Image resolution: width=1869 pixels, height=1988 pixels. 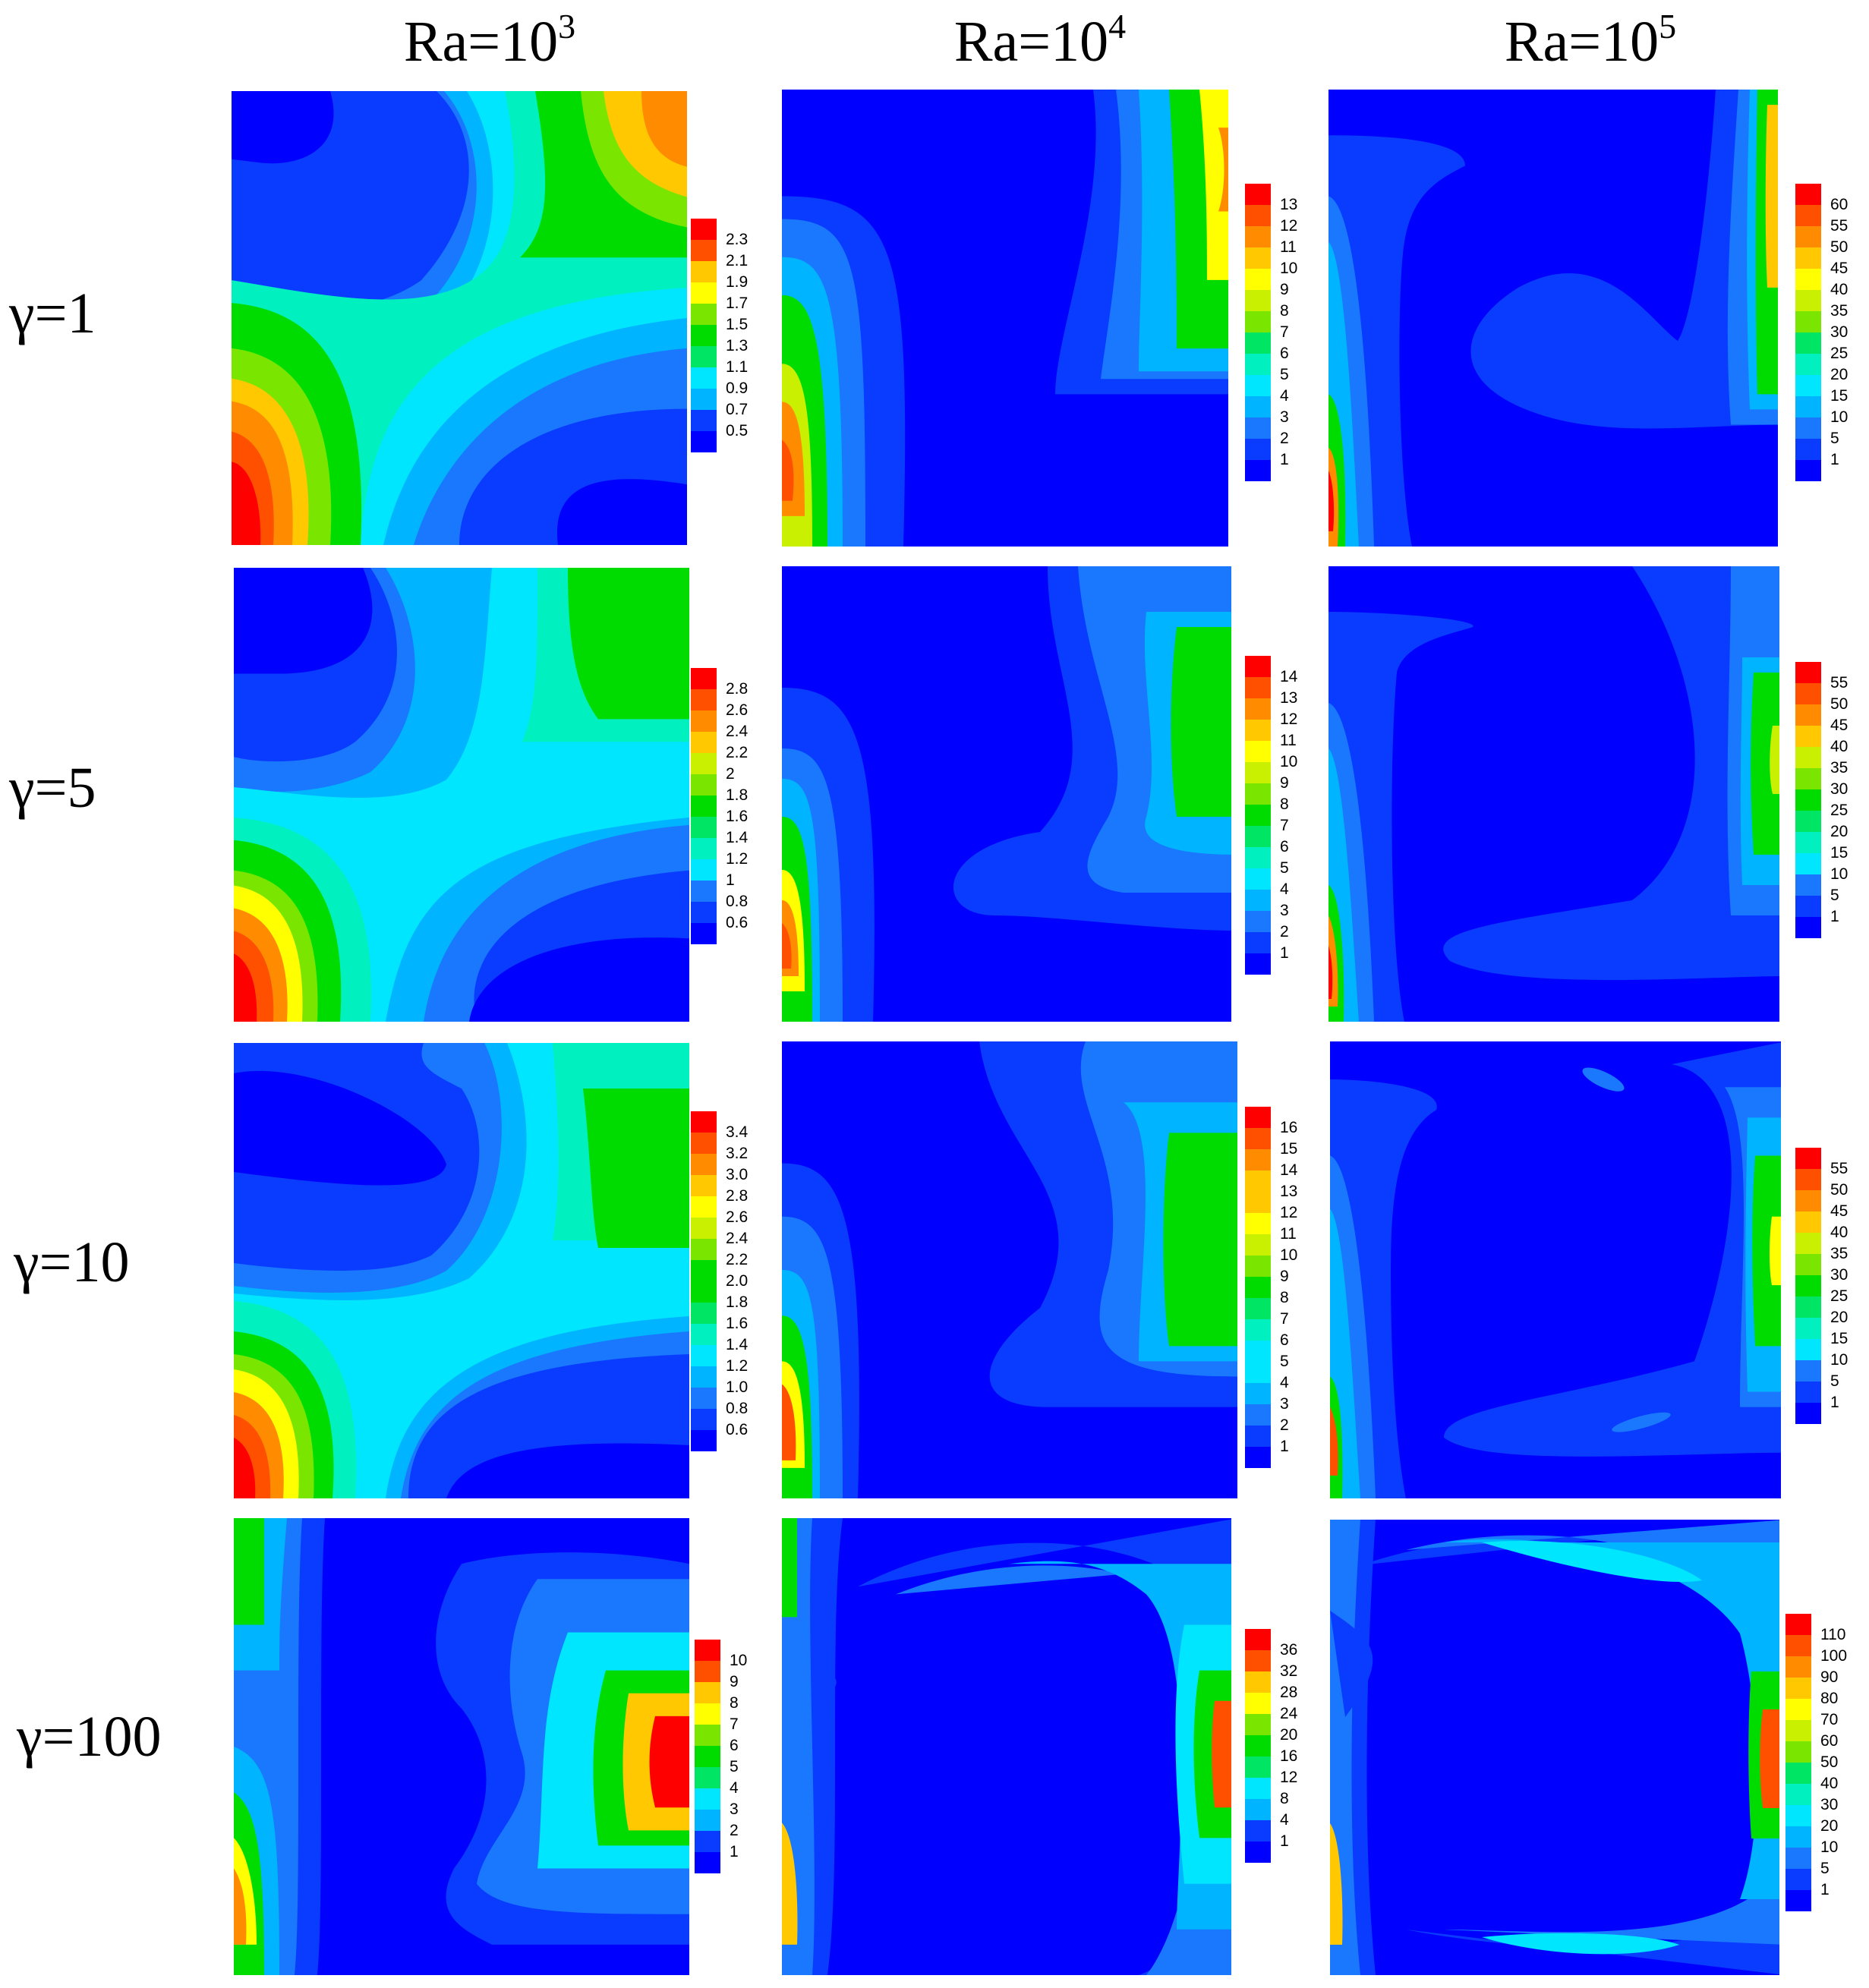 What do you see at coordinates (738, 1174) in the screenshot?
I see `colorbar-tick-label: 3.0` at bounding box center [738, 1174].